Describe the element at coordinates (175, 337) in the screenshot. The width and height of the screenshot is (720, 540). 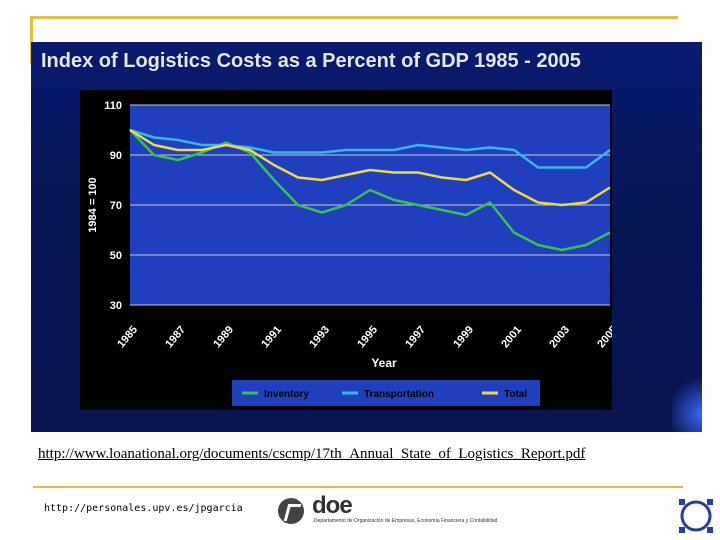
I see `x-tick-label: 1987` at that location.